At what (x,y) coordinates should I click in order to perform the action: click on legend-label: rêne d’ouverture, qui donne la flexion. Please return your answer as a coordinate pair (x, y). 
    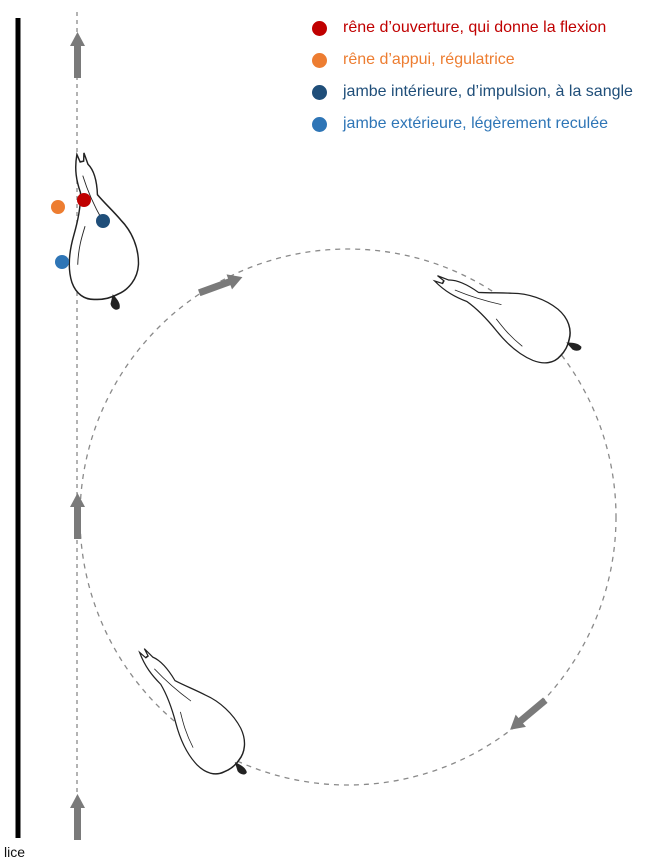
    Looking at the image, I should click on (475, 27).